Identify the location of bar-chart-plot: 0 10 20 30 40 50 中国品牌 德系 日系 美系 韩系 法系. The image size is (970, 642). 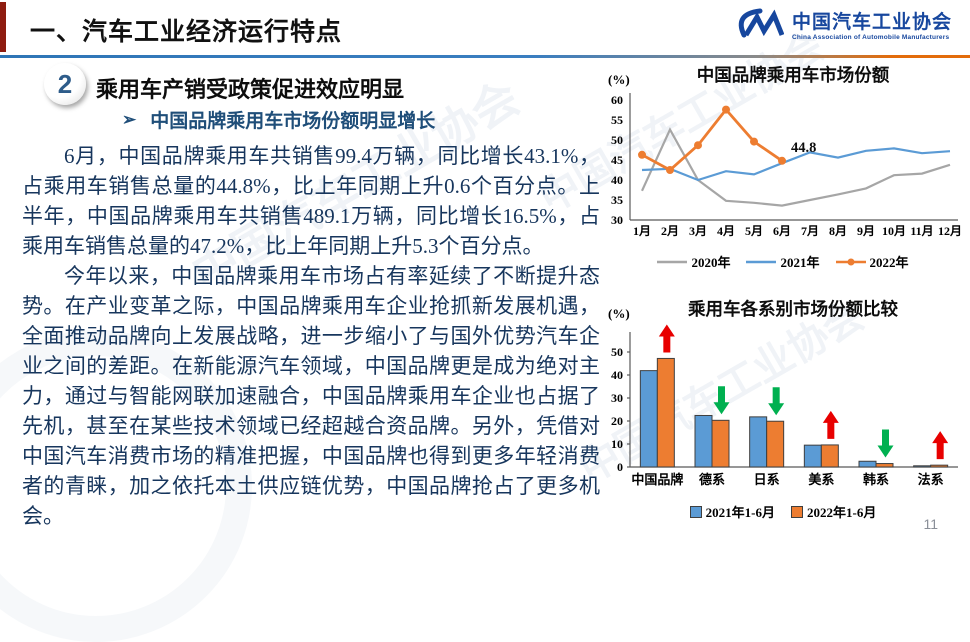
(783, 411).